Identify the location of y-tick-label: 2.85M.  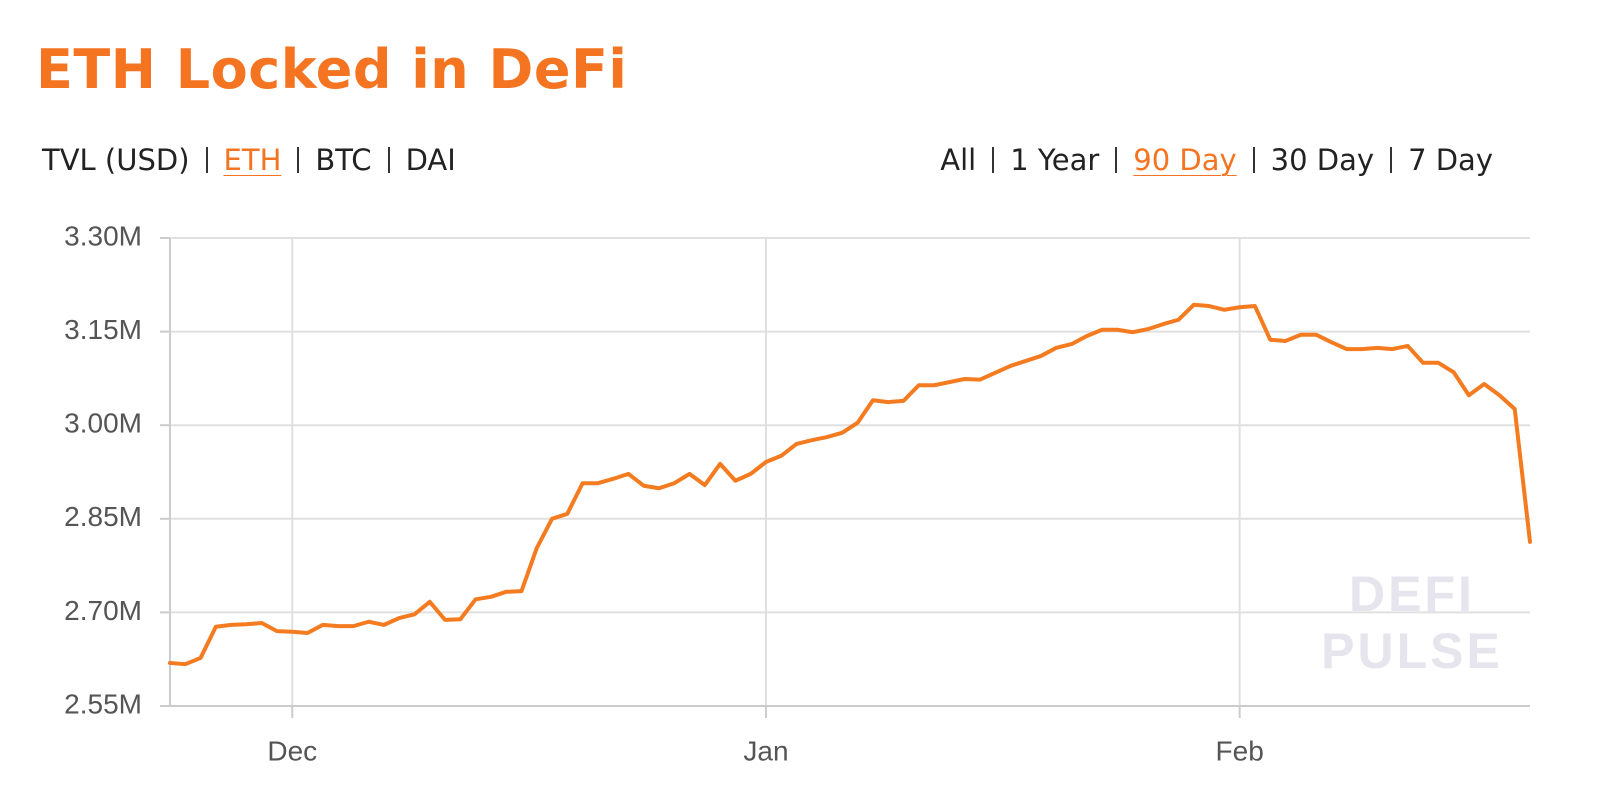
(103, 516).